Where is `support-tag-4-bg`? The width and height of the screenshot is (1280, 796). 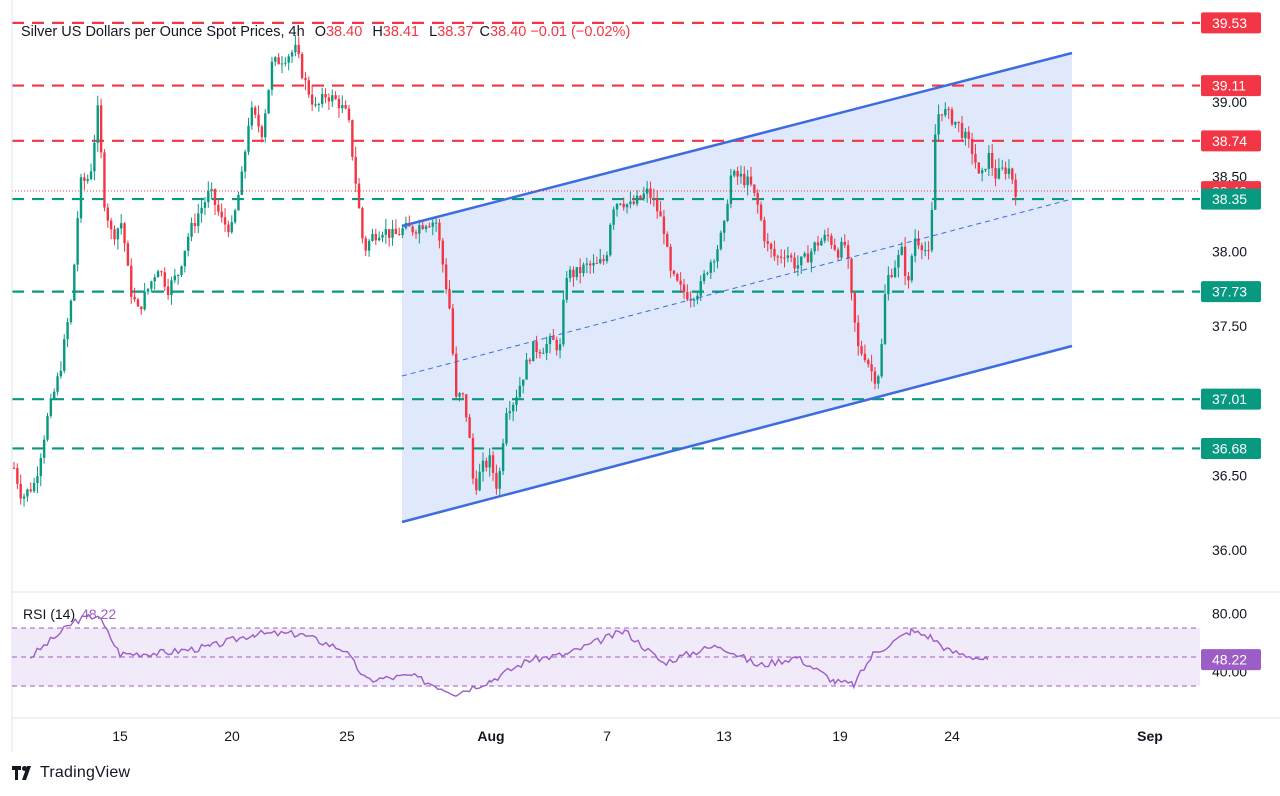 support-tag-4-bg is located at coordinates (1231, 448).